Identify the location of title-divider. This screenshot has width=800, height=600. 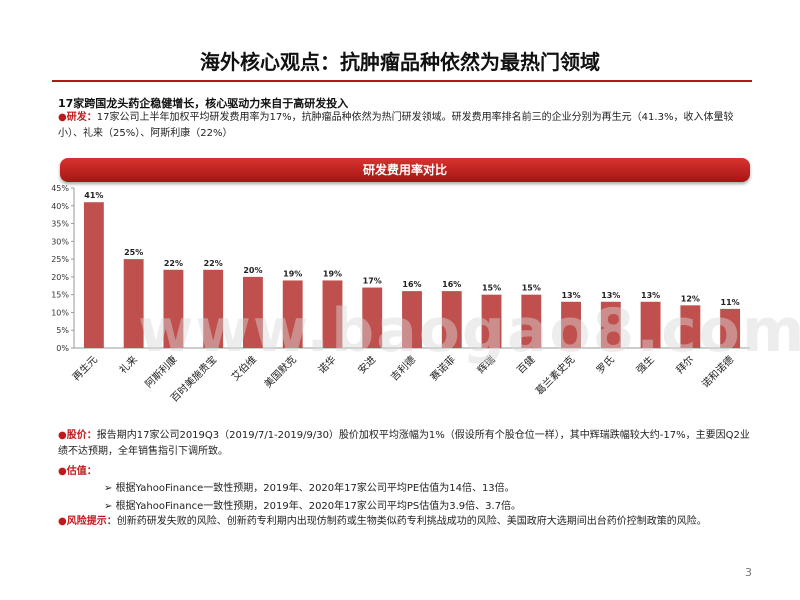
(402, 81).